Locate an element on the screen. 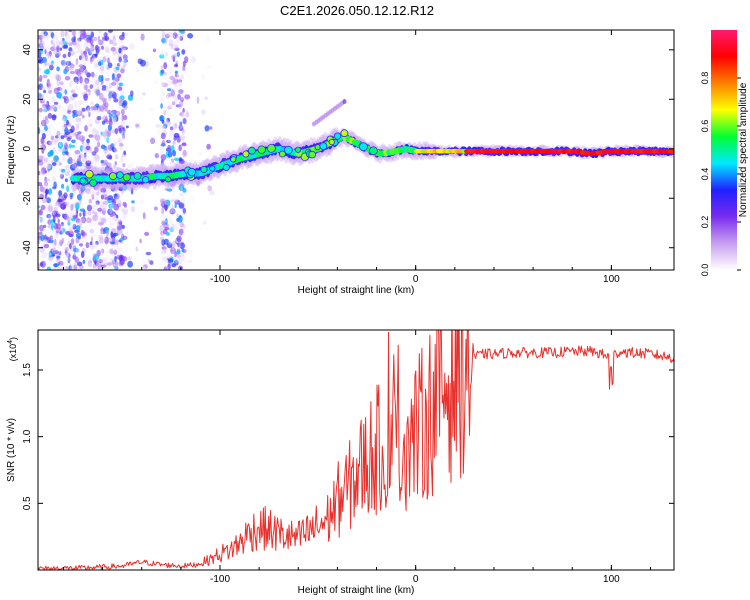  ridge-peak is located at coordinates (246, 154).